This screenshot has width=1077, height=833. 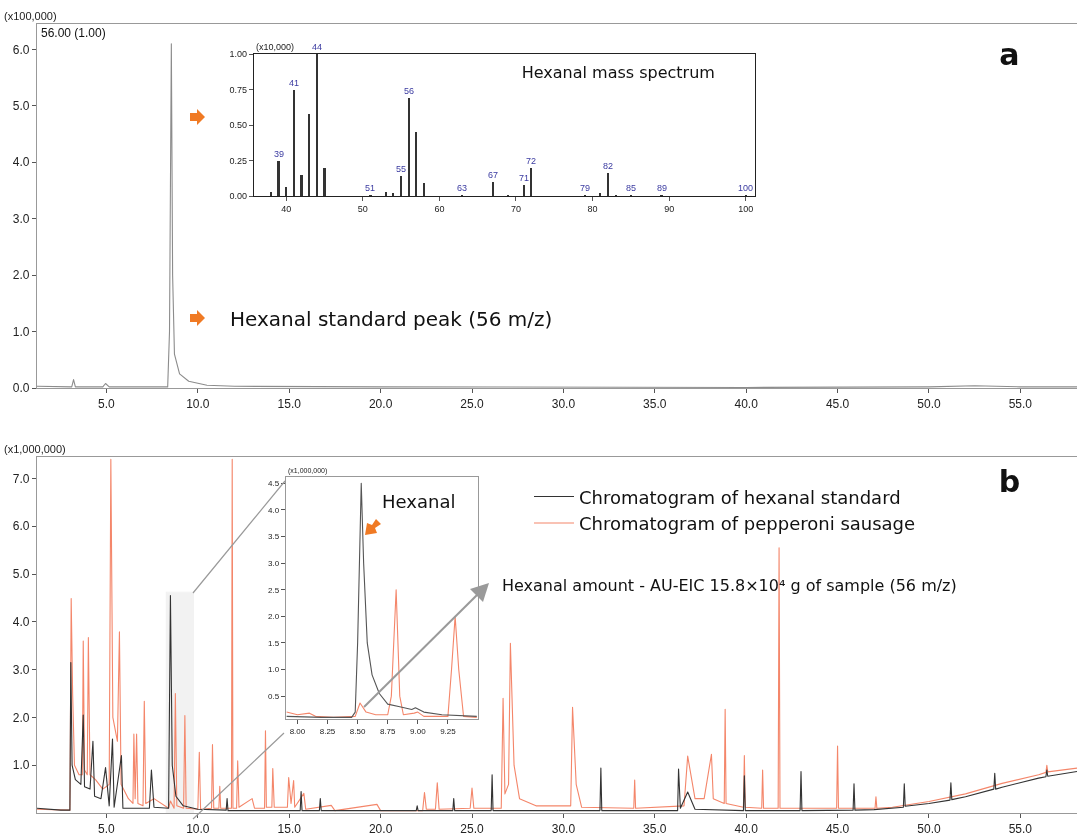 I want to click on y-axis-title: (x1,000,000), so click(x=35, y=449).